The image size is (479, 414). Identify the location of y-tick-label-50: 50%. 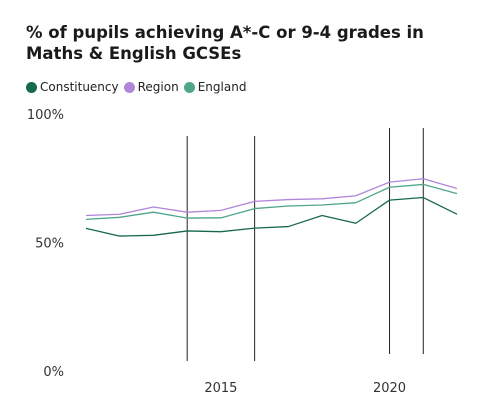
(49, 244).